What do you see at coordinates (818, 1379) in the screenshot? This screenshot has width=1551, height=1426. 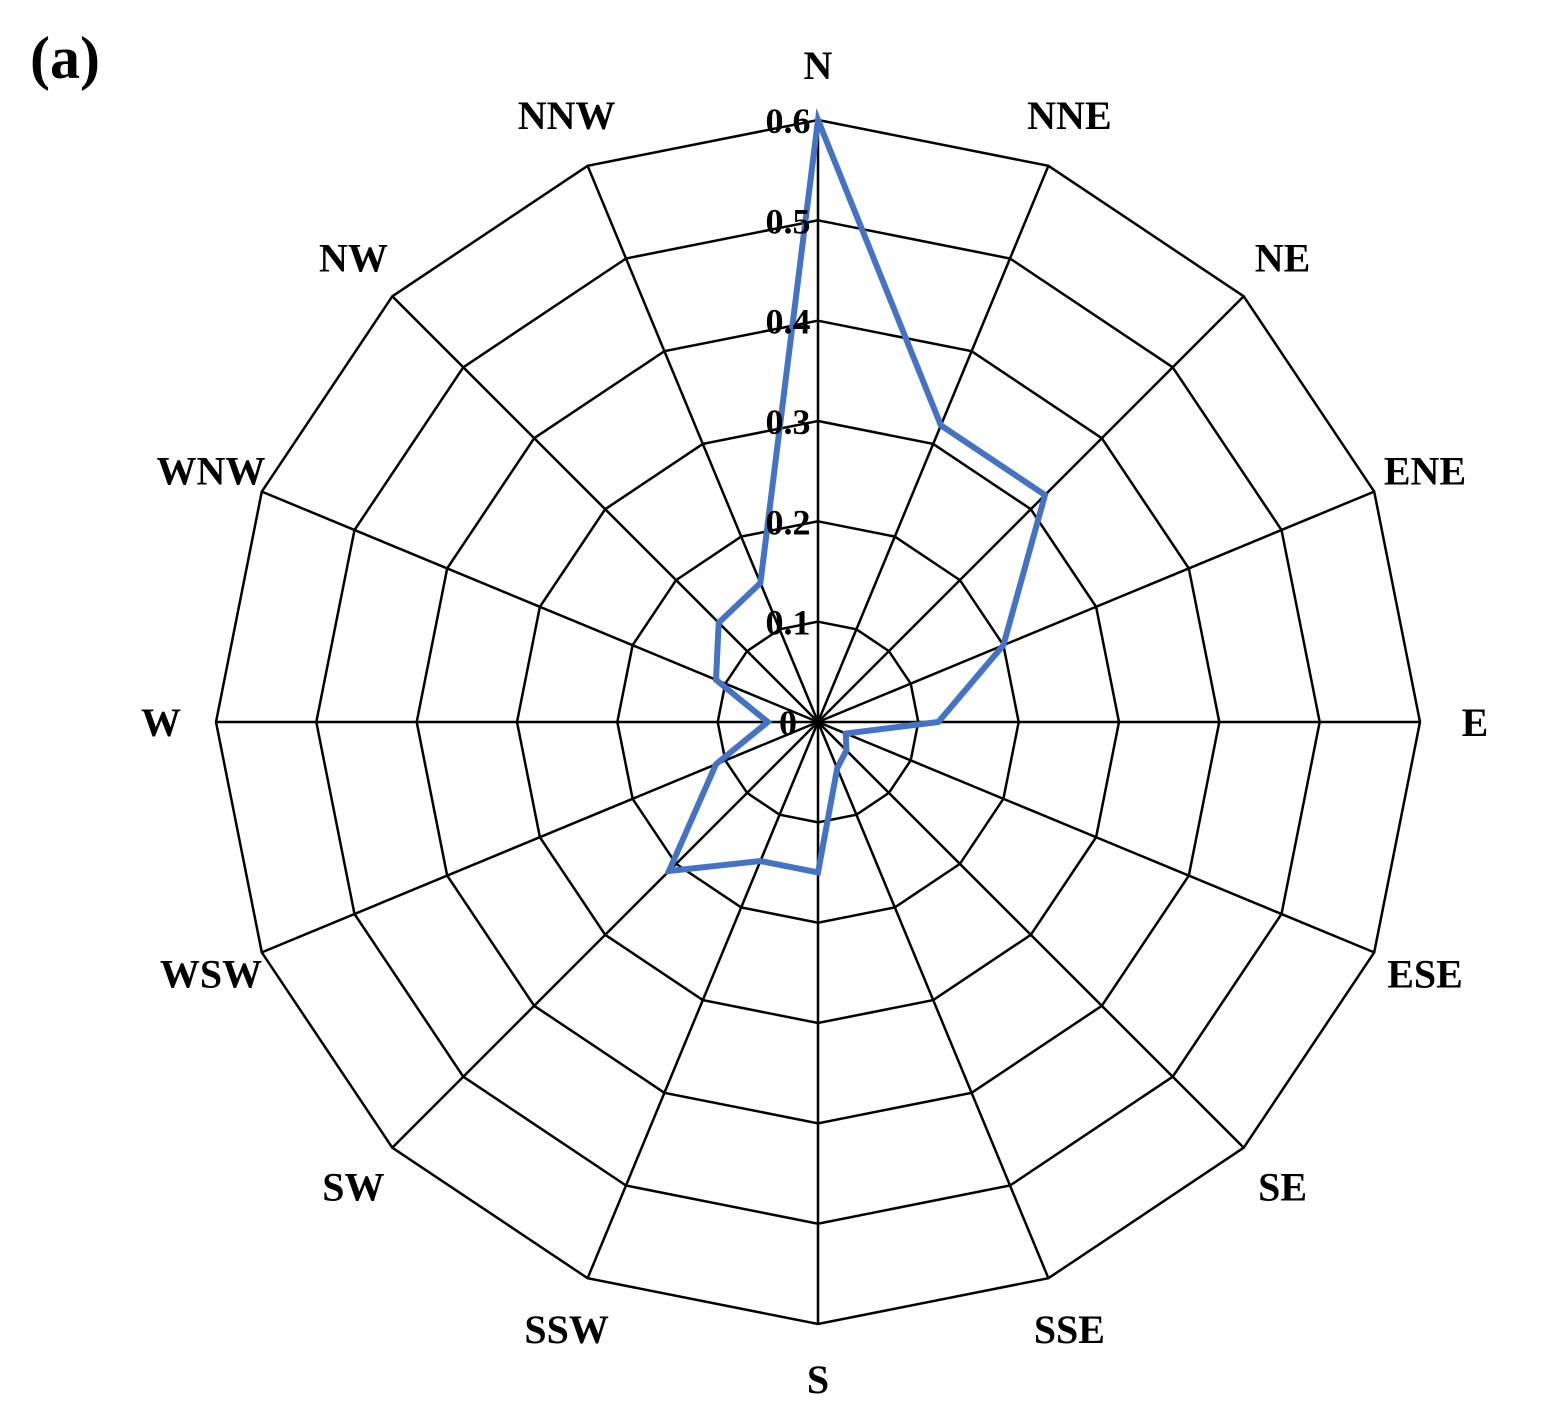 I see `direction-label-s: S` at bounding box center [818, 1379].